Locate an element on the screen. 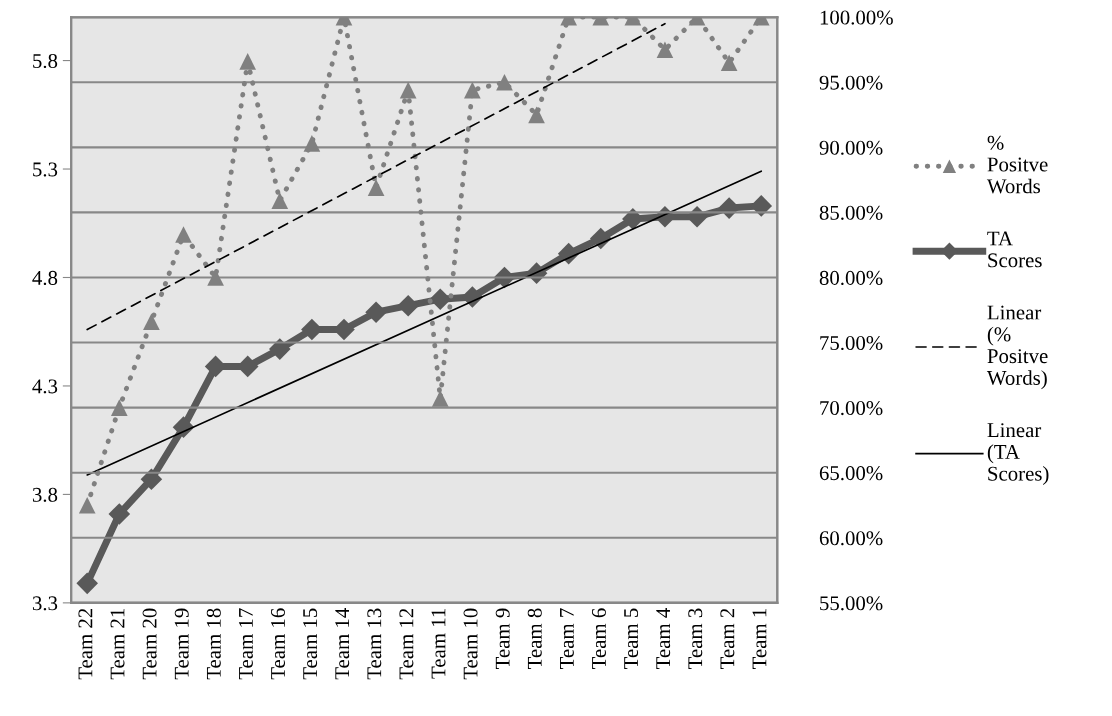  x-tick-label: Team 15 is located at coordinates (310, 644).